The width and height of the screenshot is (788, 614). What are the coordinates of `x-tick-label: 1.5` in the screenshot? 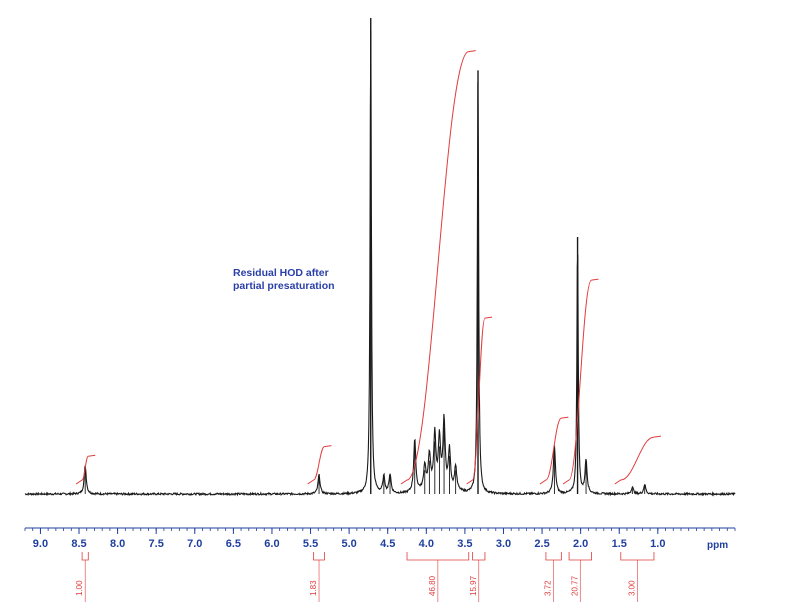 It's located at (619, 544).